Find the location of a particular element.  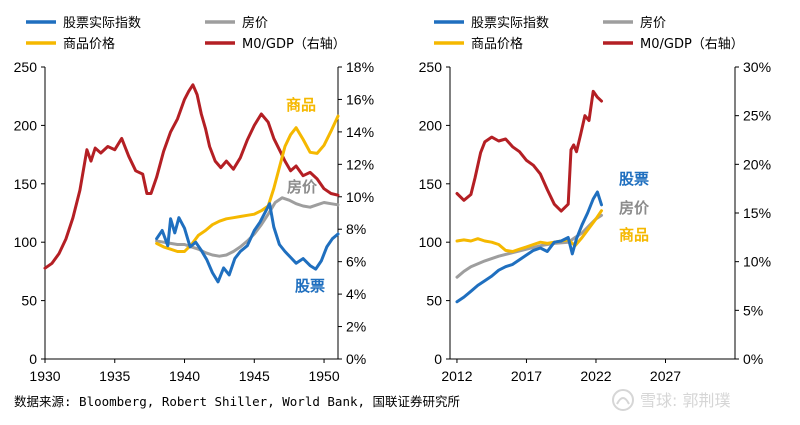

y-right-tick-label: 12% is located at coordinates (360, 164).